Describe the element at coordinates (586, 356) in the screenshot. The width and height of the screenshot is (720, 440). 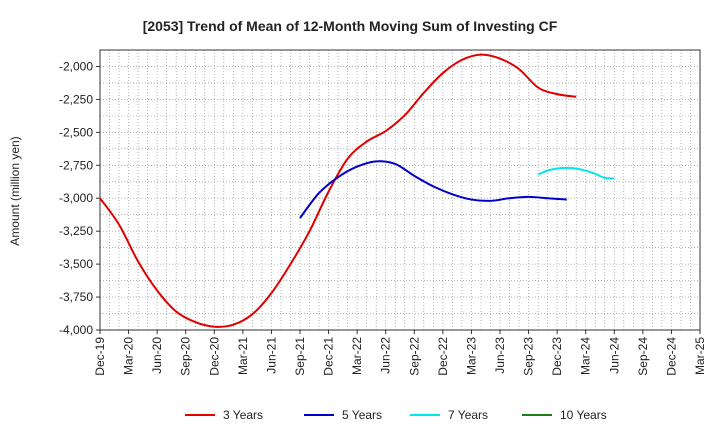
I see `x-tick-label: Mar-24` at that location.